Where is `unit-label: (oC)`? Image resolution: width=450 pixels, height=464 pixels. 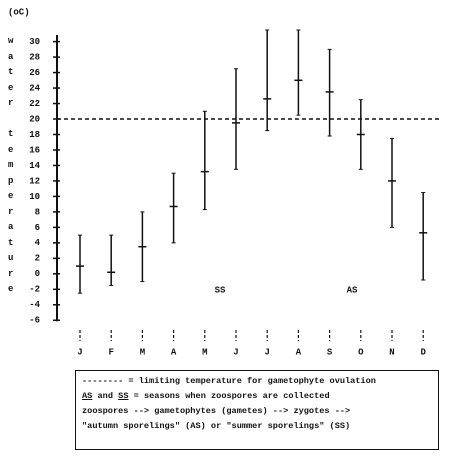
unit-label: (oC) is located at coordinates (19, 12).